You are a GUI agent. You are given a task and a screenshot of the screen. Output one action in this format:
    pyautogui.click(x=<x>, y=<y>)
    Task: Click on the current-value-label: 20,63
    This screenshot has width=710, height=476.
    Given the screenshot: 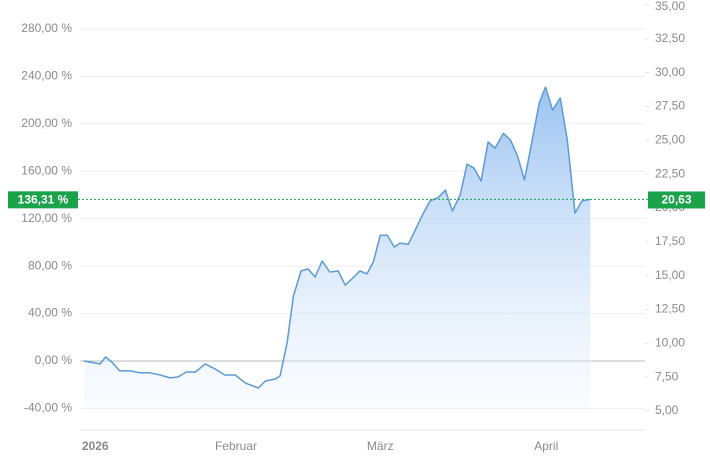 What is the action you would take?
    pyautogui.click(x=676, y=200)
    